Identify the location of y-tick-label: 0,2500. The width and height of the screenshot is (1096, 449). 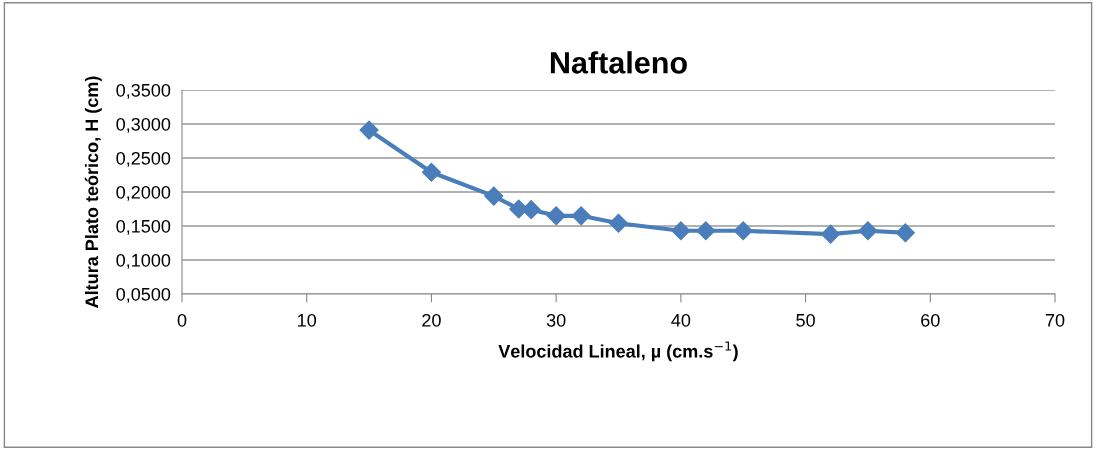
(143, 159).